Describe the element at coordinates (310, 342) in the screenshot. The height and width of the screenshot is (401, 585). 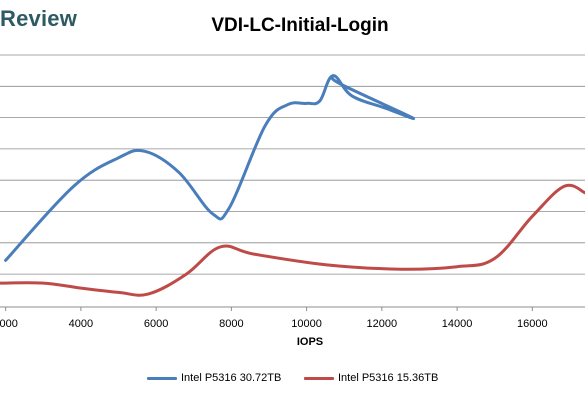
I see `x-axis-label: IOPS` at that location.